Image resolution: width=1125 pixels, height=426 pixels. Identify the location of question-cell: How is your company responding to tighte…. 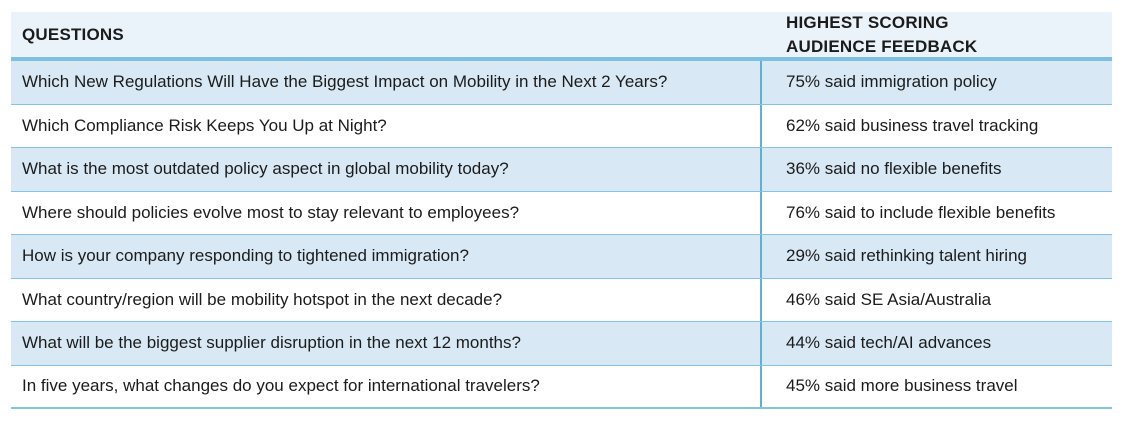
(245, 256).